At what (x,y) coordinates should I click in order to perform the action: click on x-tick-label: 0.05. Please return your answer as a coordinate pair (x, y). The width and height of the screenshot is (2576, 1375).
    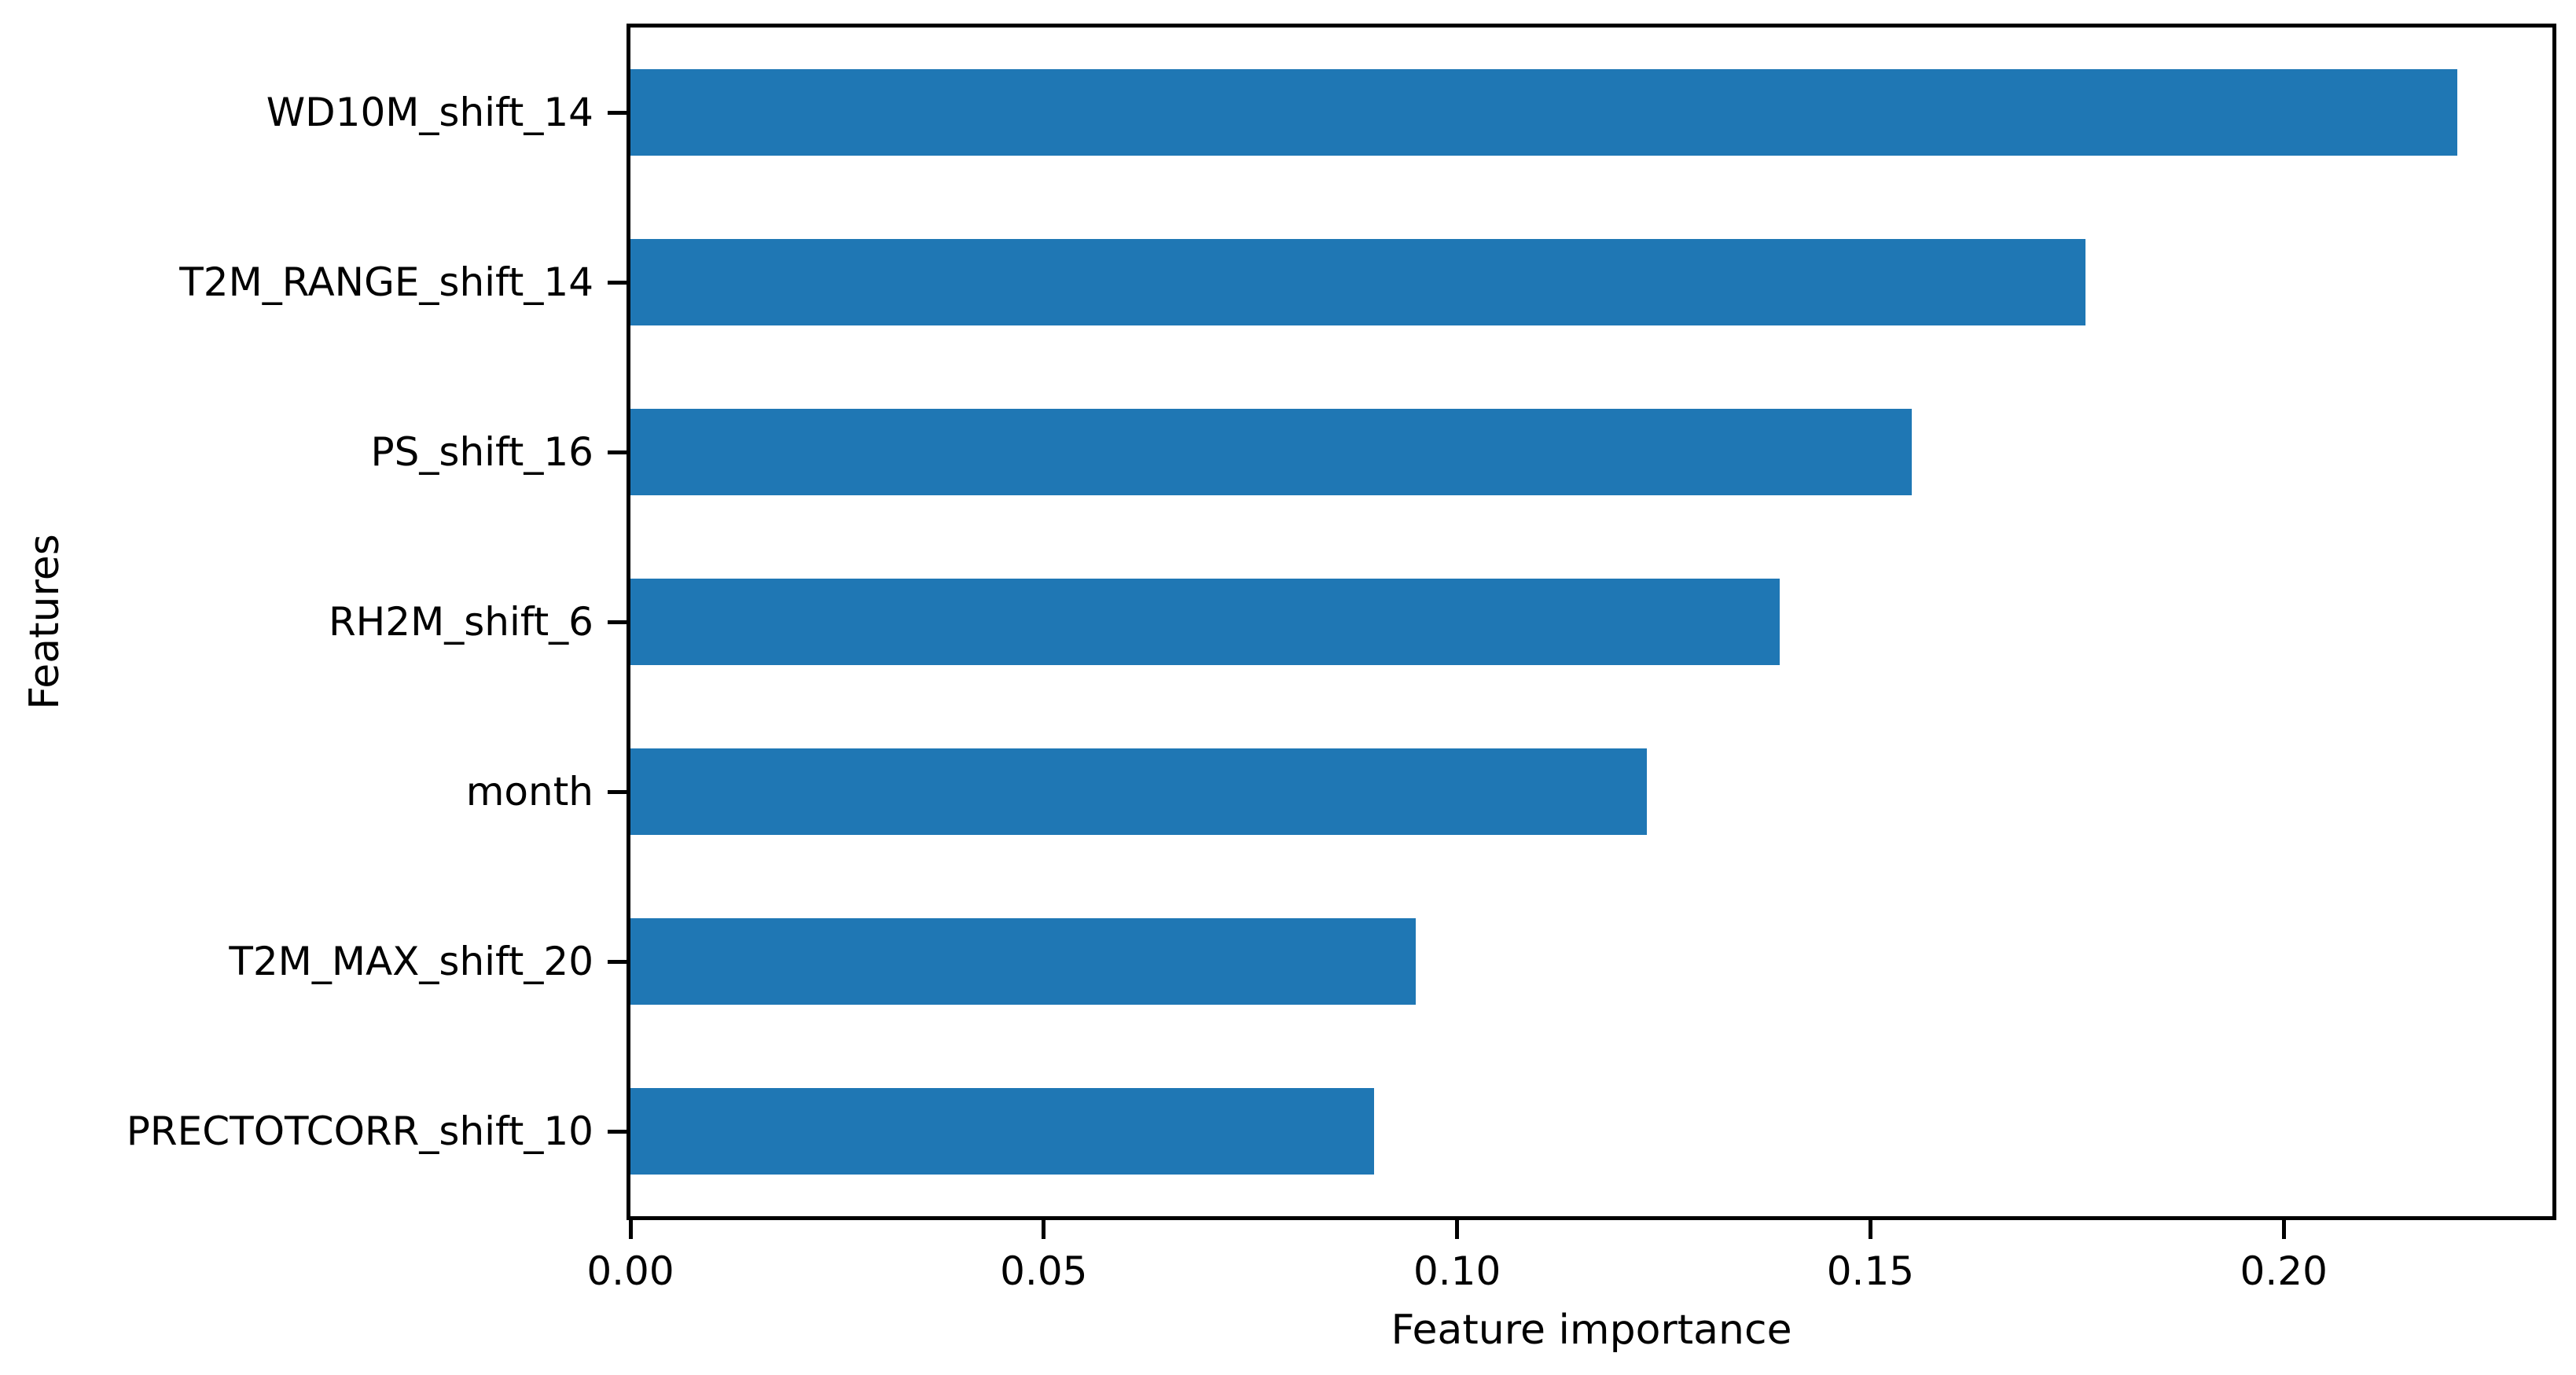
    Looking at the image, I should click on (1044, 1271).